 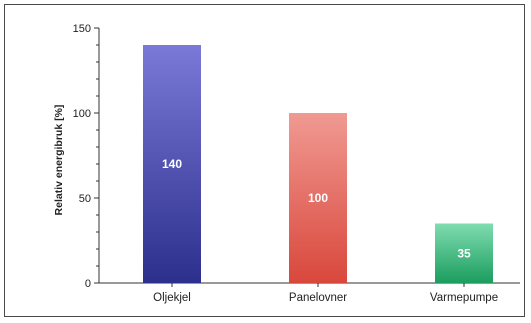 What do you see at coordinates (318, 298) in the screenshot?
I see `x-tick-label: Panelovner` at bounding box center [318, 298].